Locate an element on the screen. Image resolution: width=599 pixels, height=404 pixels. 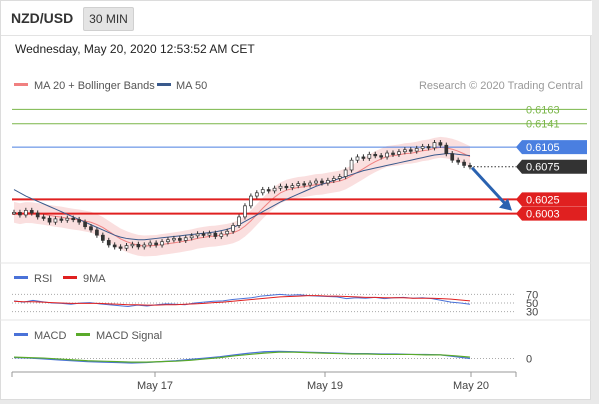
macd-legend-label: MACD is located at coordinates (50, 336).